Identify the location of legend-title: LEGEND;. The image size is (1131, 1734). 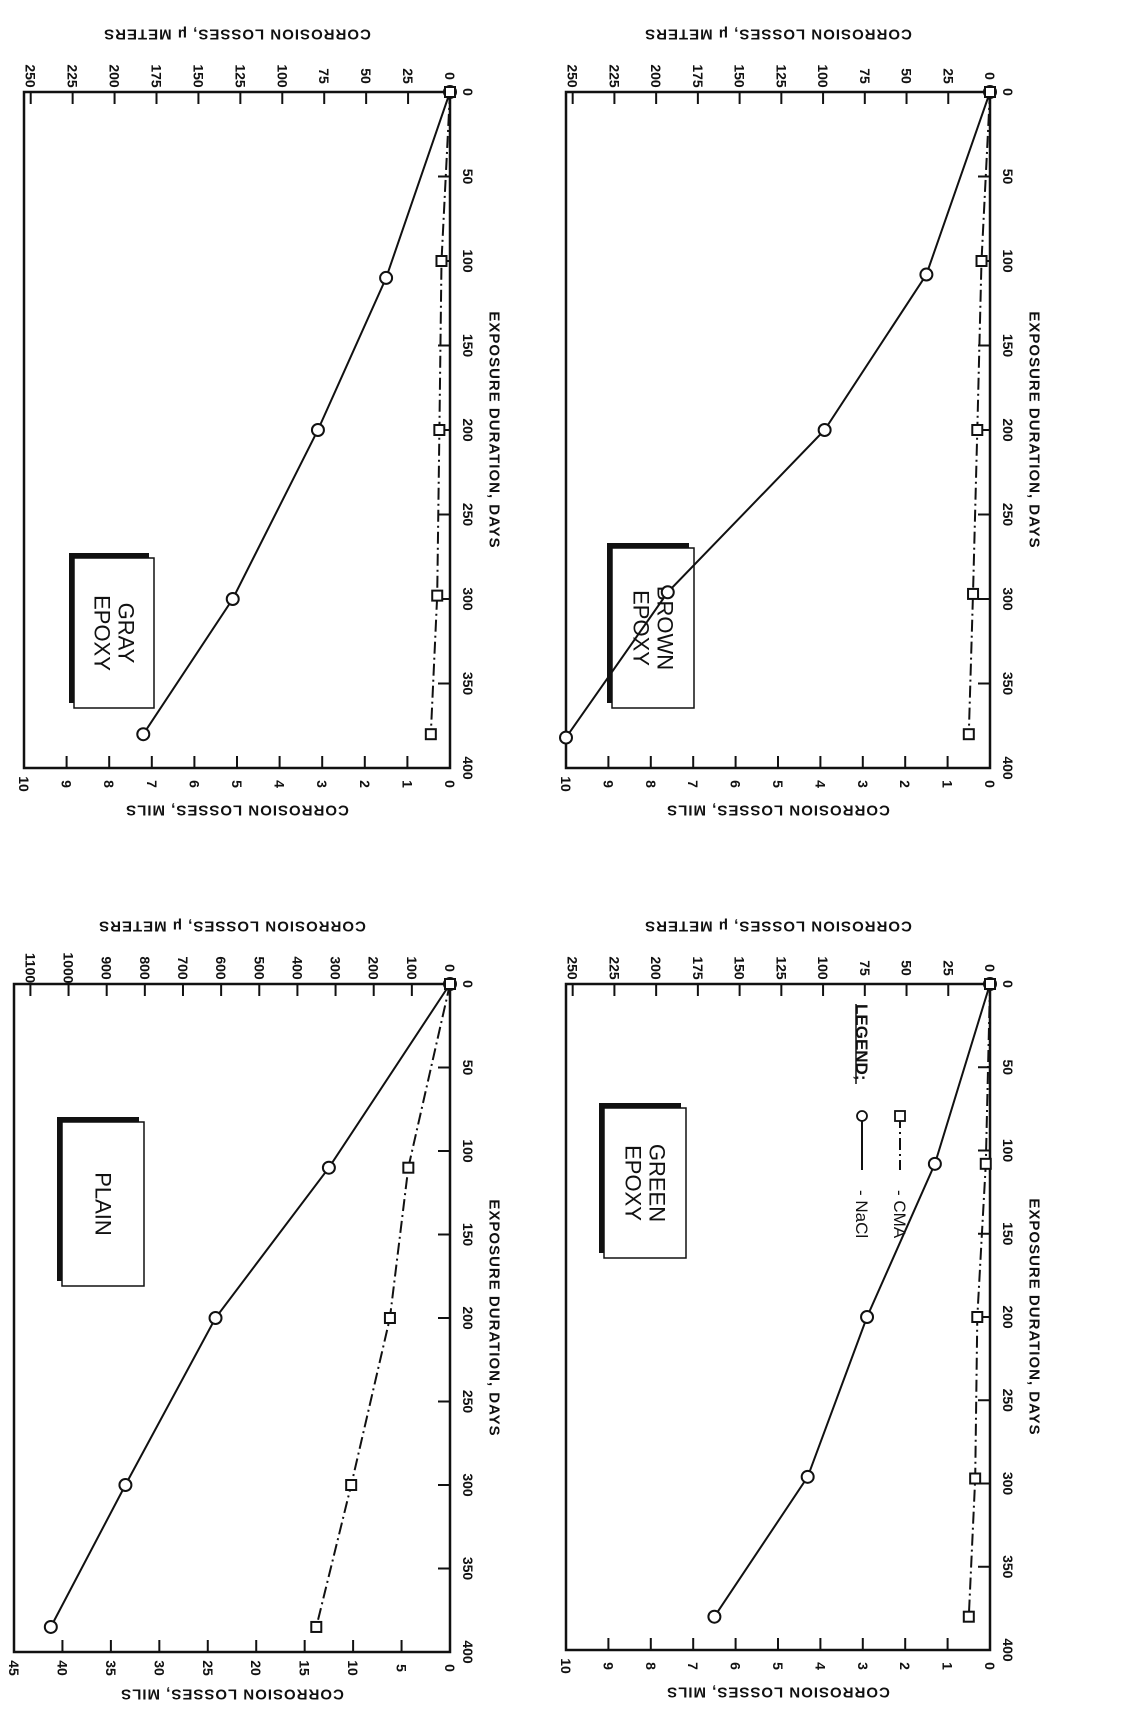
(861, 1042).